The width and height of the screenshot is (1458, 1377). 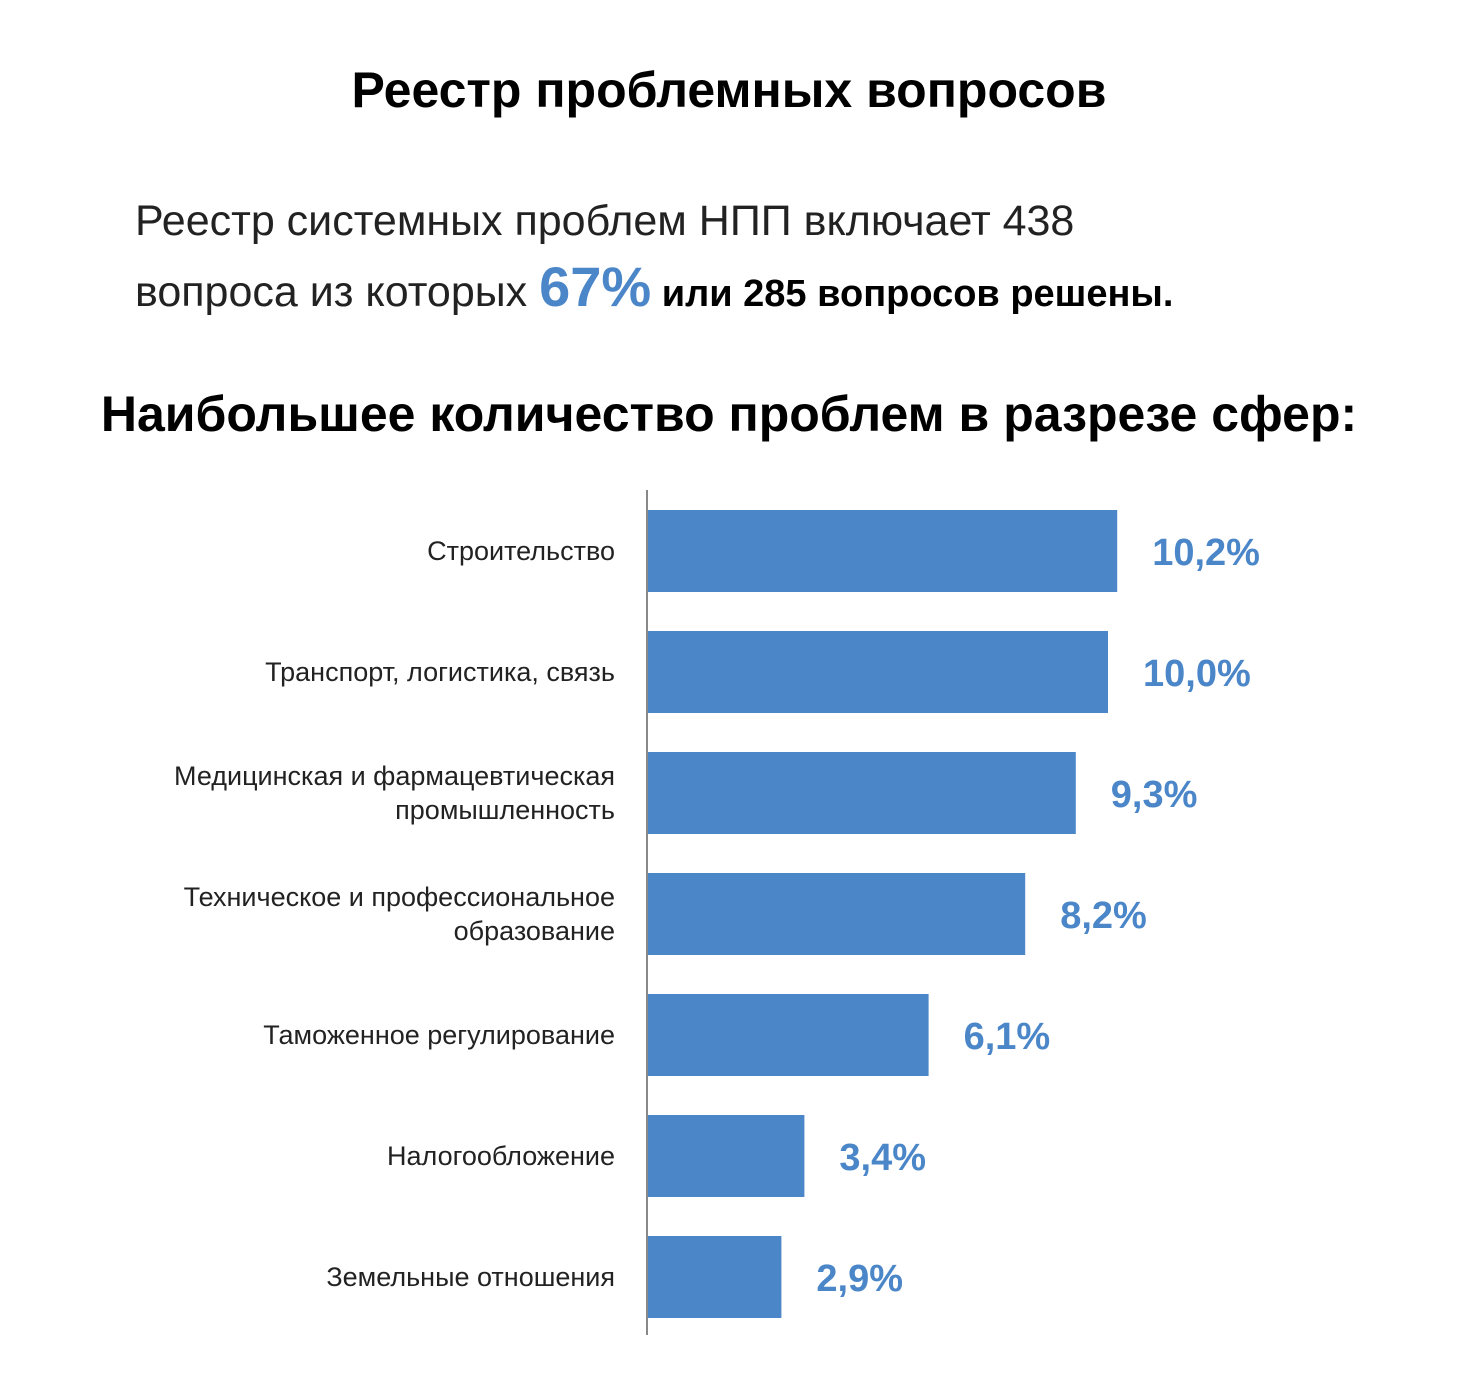 I want to click on category-label: Таможенное регулирование, so click(x=439, y=1035).